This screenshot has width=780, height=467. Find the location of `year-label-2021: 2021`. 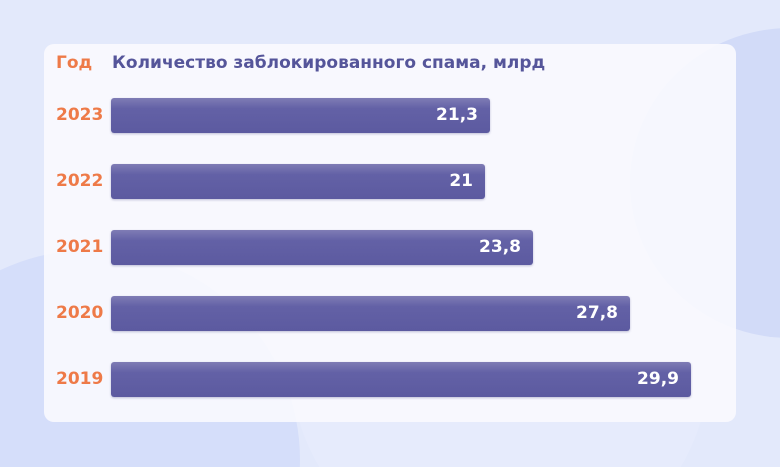

year-label-2021: 2021 is located at coordinates (80, 247).